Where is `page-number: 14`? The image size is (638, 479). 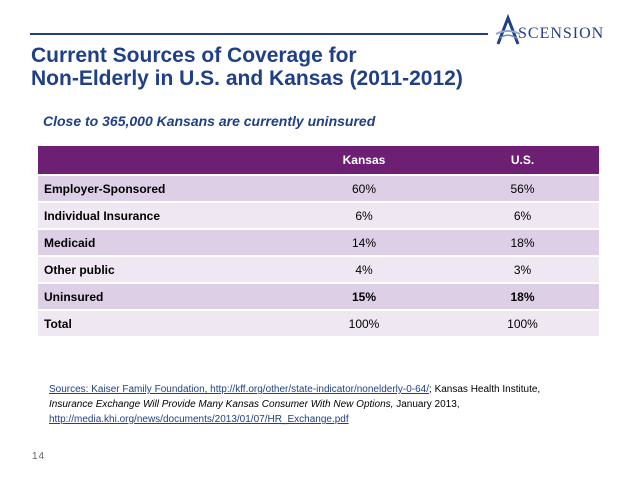 page-number: 14 is located at coordinates (39, 456).